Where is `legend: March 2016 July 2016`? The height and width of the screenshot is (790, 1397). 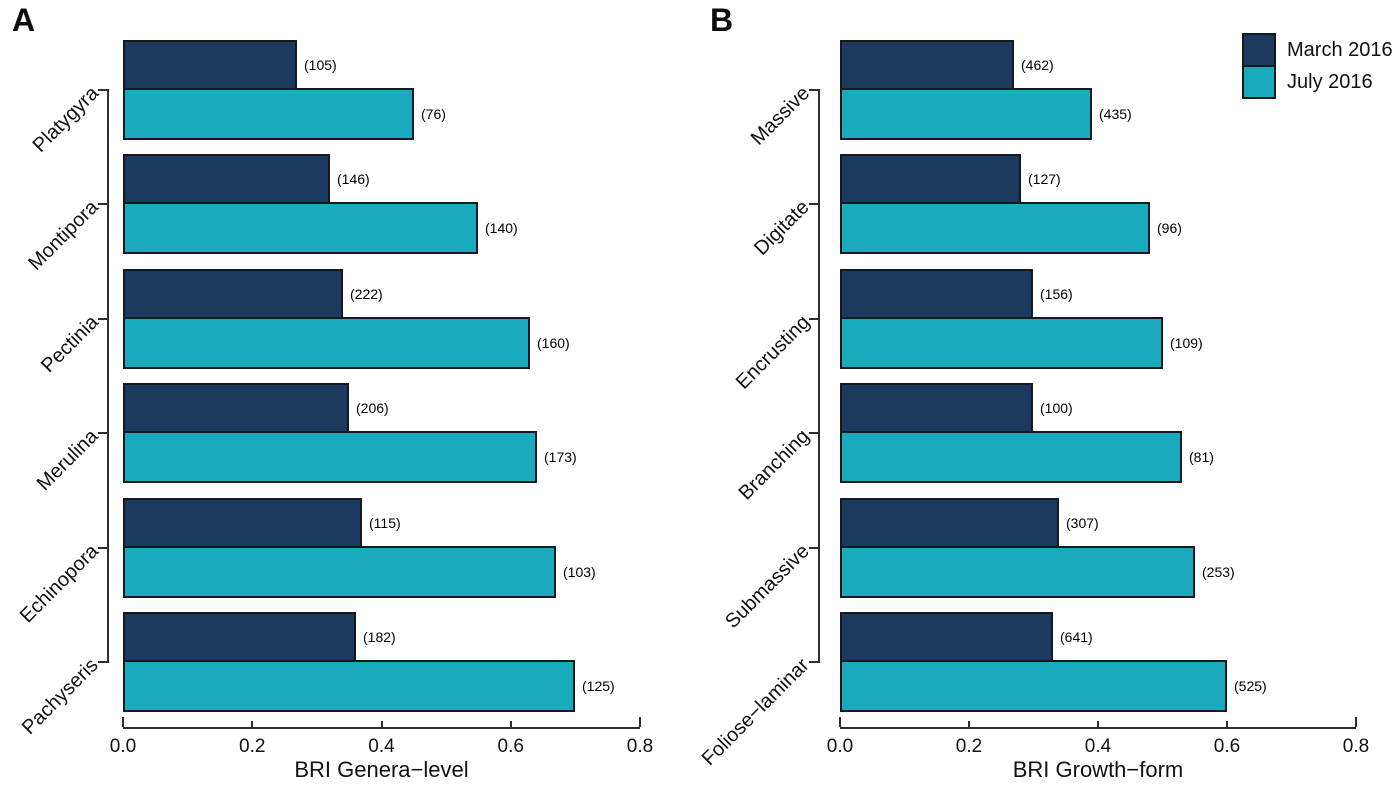
legend: March 2016 July 2016 is located at coordinates (1317, 66).